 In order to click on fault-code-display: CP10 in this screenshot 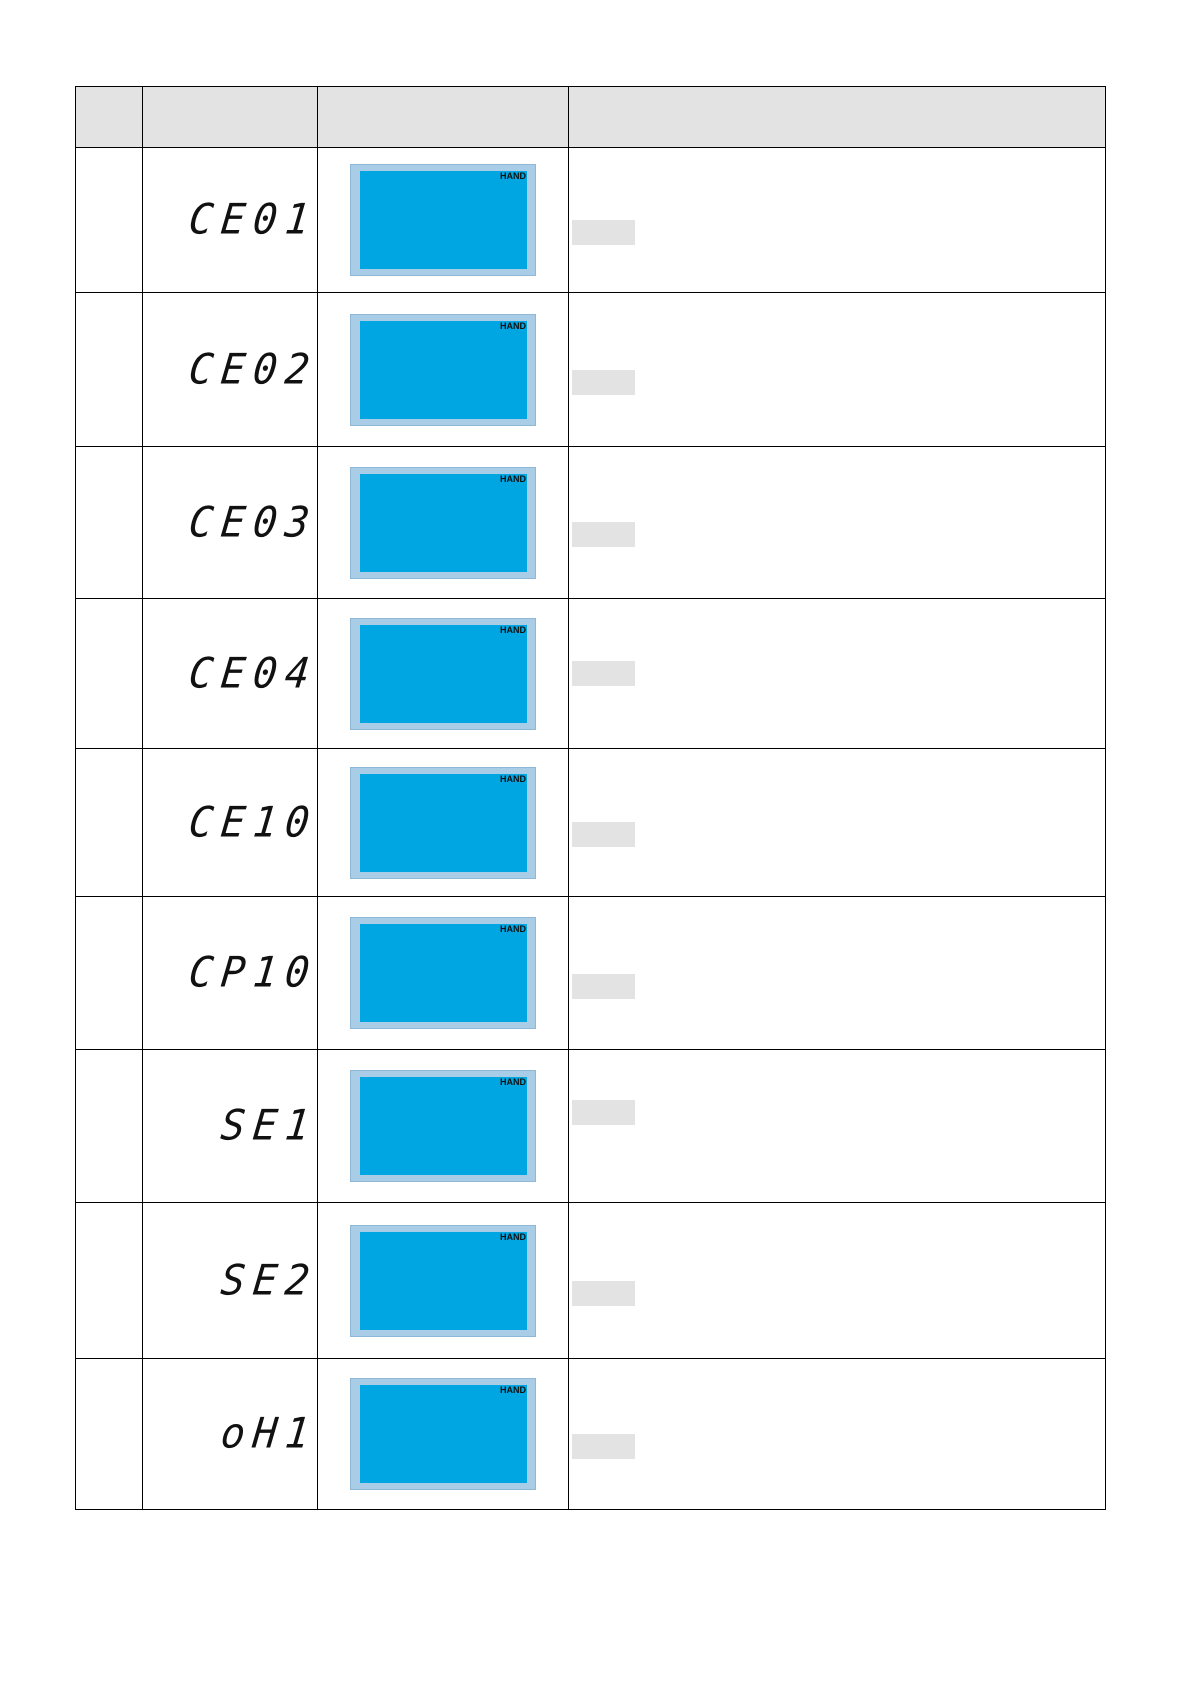, I will do `click(253, 973)`.